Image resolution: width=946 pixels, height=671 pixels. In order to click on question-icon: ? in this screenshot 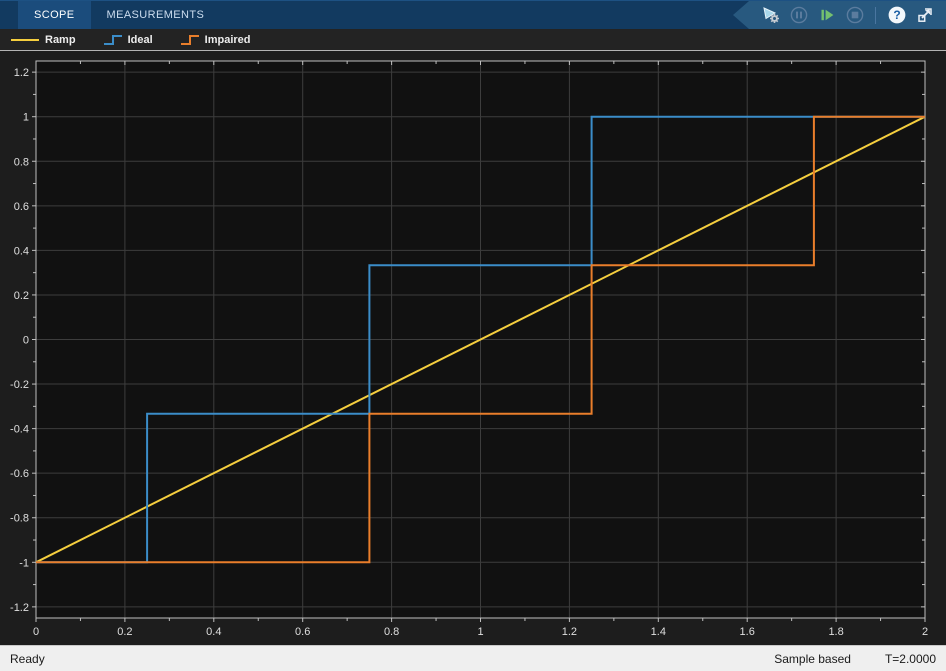, I will do `click(896, 15)`.